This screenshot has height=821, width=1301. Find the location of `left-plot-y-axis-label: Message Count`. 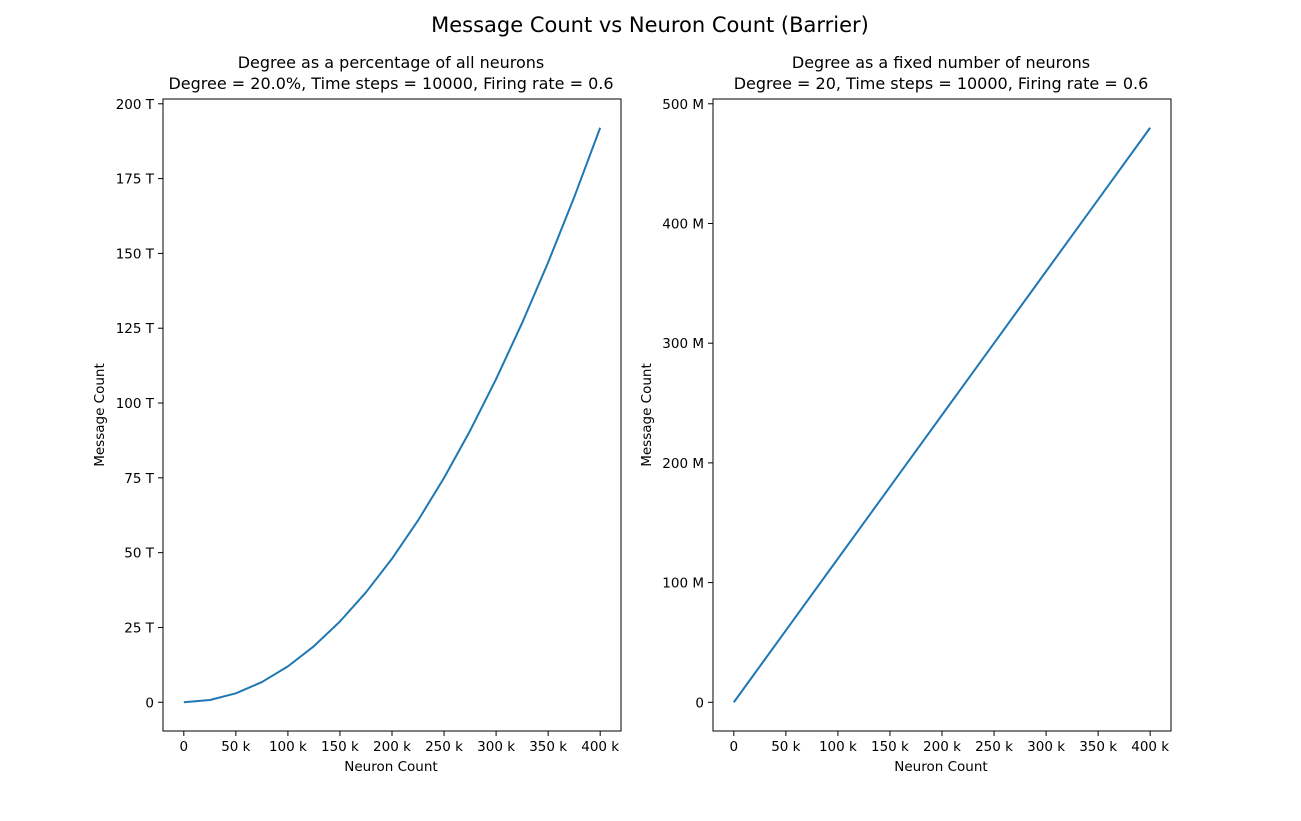

left-plot-y-axis-label: Message Count is located at coordinates (100, 415).